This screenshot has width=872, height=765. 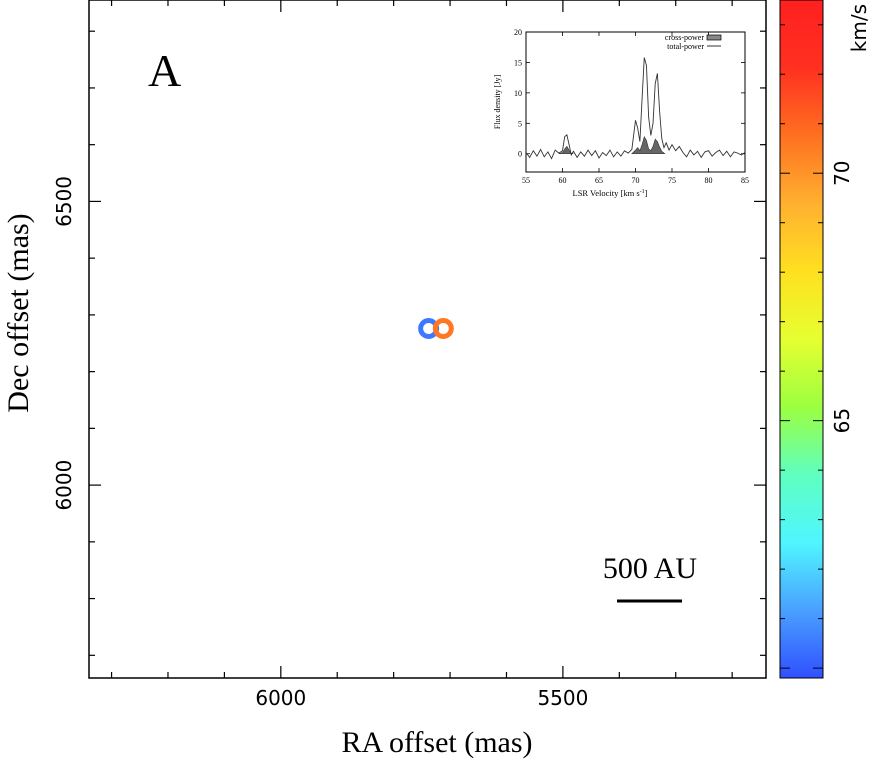 I want to click on inset-legend: cross-power total-power, so click(x=693, y=42).